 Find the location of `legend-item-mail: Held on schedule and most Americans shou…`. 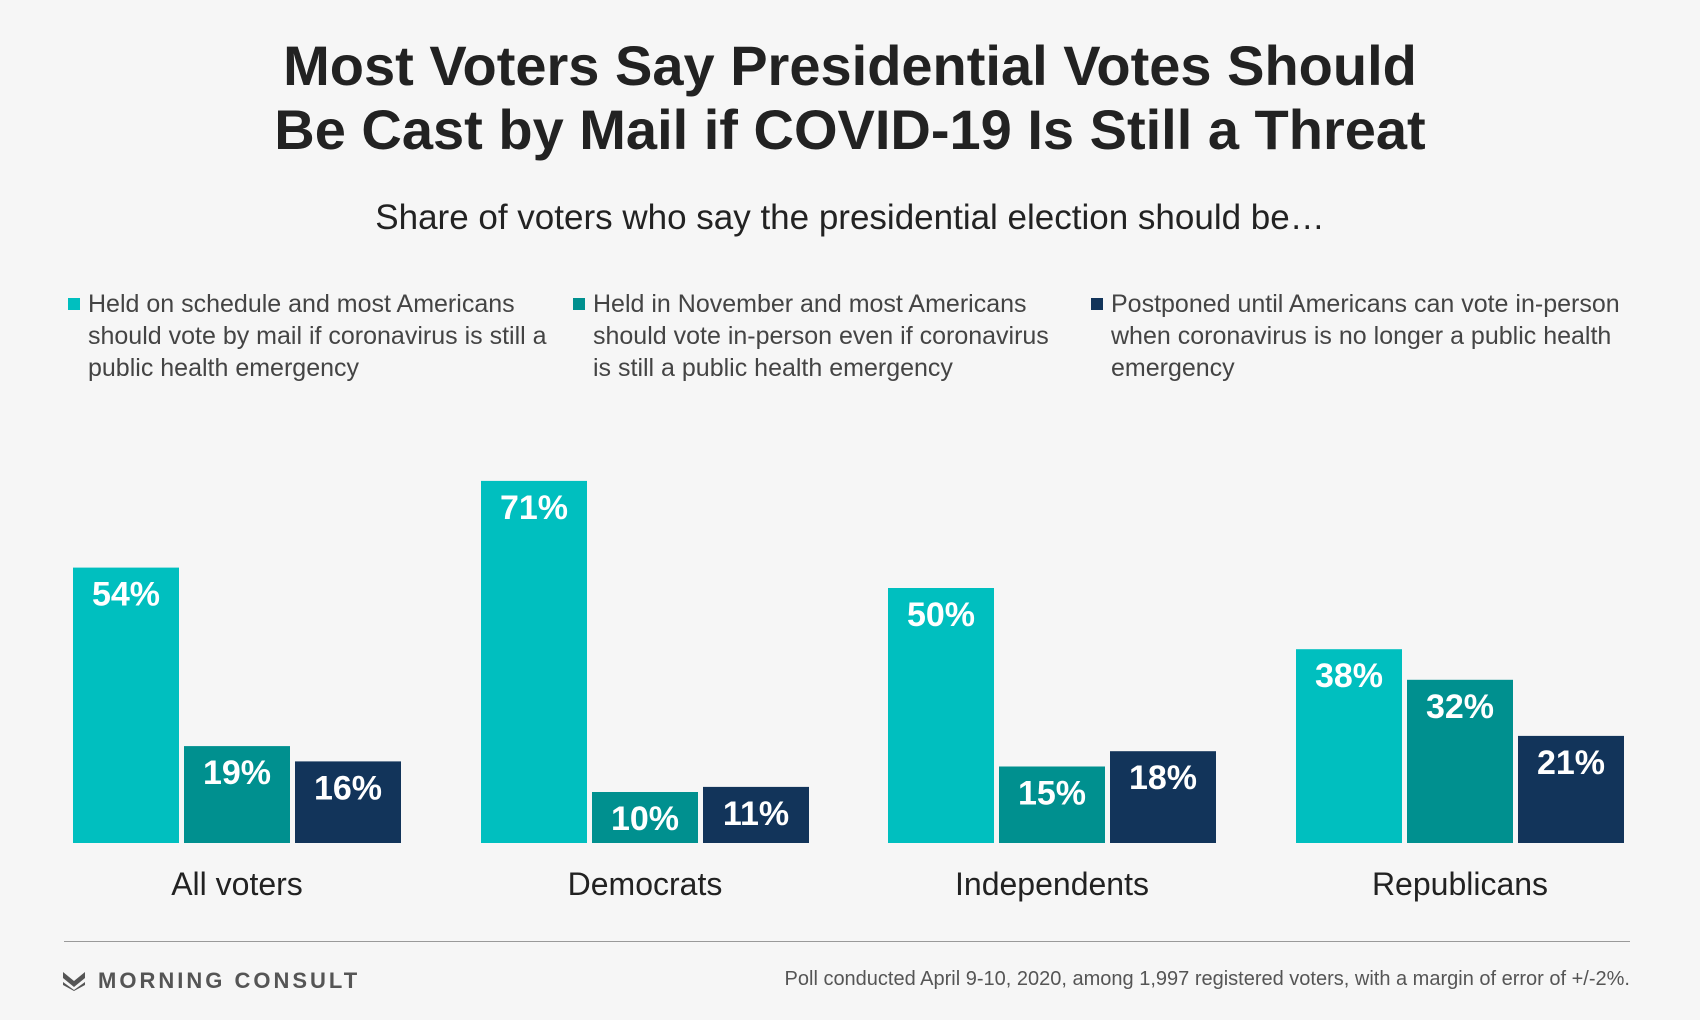

legend-item-mail: Held on schedule and most Americans shou… is located at coordinates (313, 336).